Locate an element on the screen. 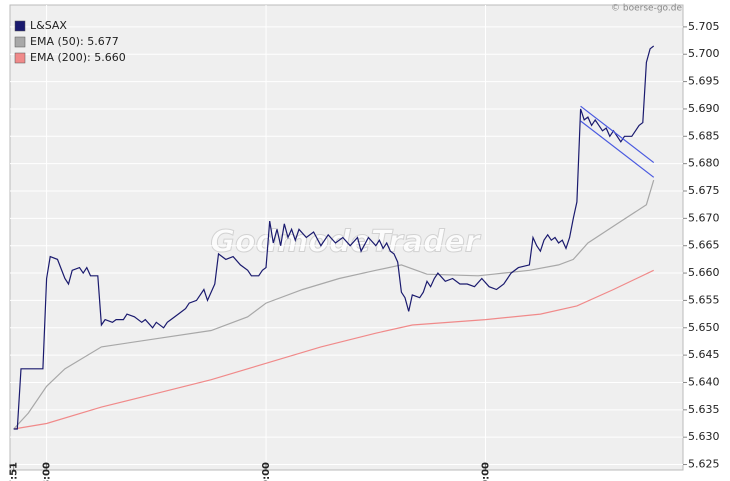 The width and height of the screenshot is (730, 481). y-tick-label: 5.655 is located at coordinates (704, 299).